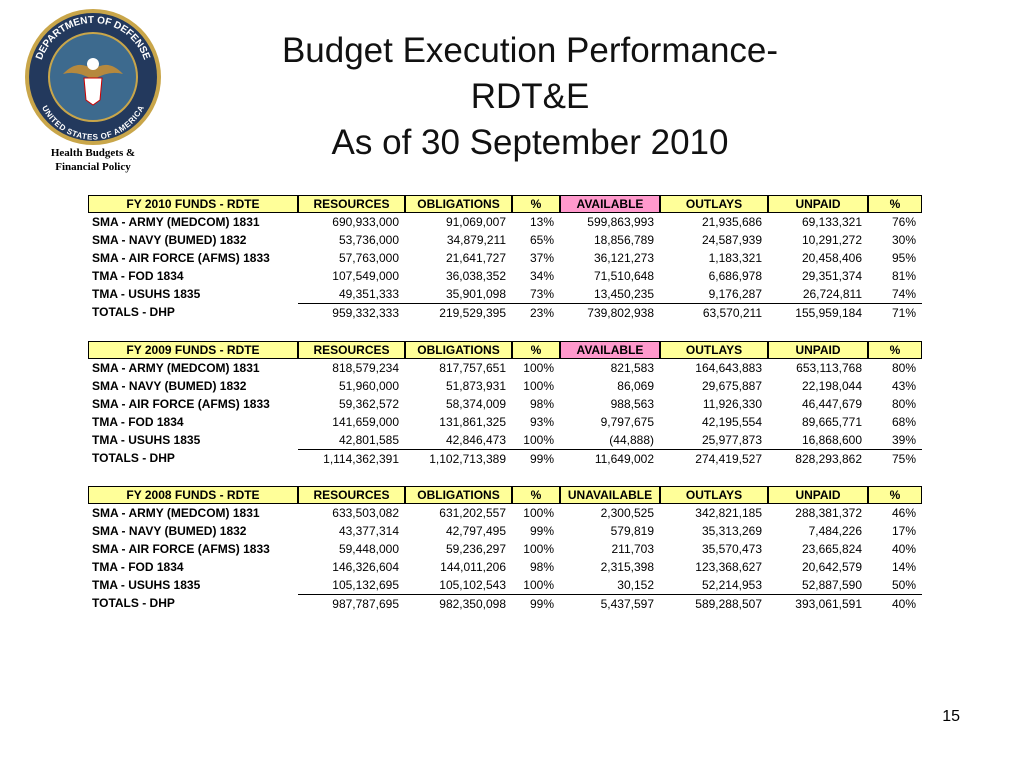  Describe the element at coordinates (368, 531) in the screenshot. I see `table-cell: 43,377,314` at that location.